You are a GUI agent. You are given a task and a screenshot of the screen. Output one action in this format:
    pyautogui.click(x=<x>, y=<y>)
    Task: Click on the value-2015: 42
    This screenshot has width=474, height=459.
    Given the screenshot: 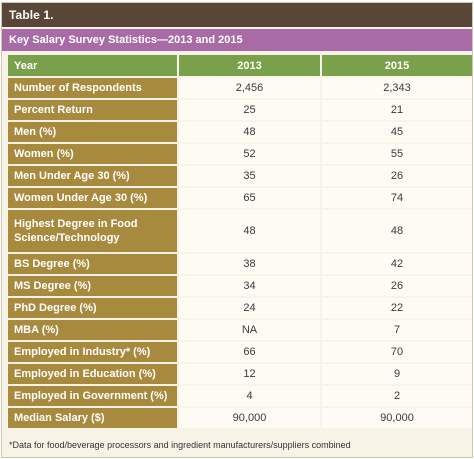 What is the action you would take?
    pyautogui.click(x=397, y=264)
    